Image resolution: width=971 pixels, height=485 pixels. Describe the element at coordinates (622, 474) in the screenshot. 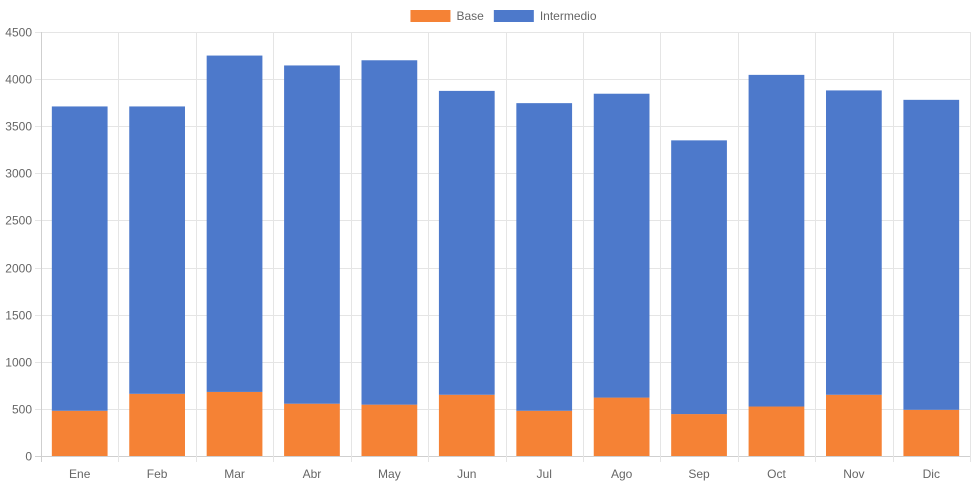

I see `x-tick-label: Ago` at that location.